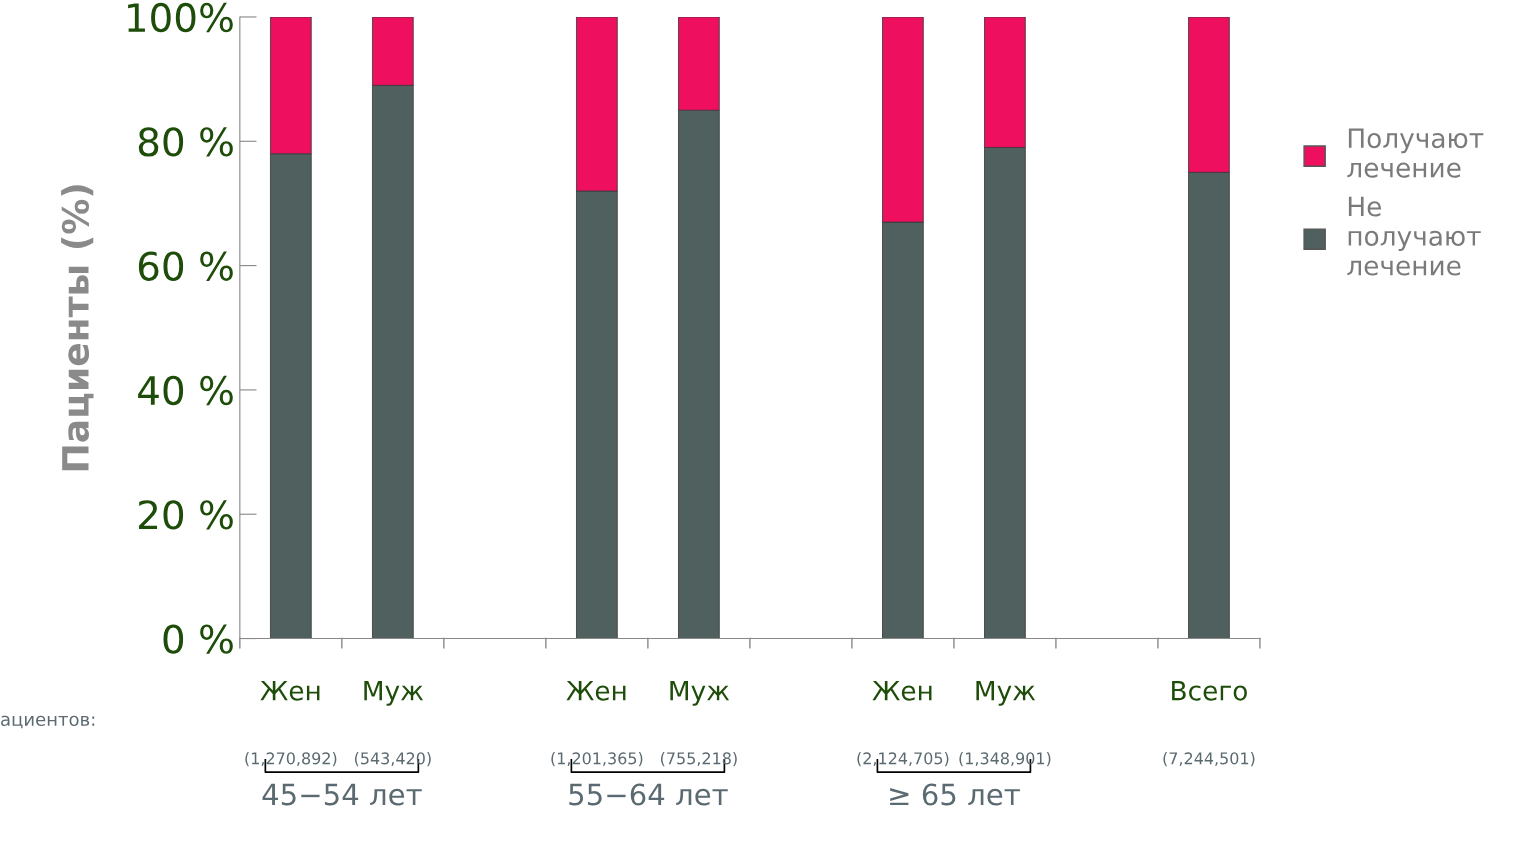 This screenshot has height=848, width=1518. What do you see at coordinates (291, 759) in the screenshot?
I see `text: (1,270,892)` at bounding box center [291, 759].